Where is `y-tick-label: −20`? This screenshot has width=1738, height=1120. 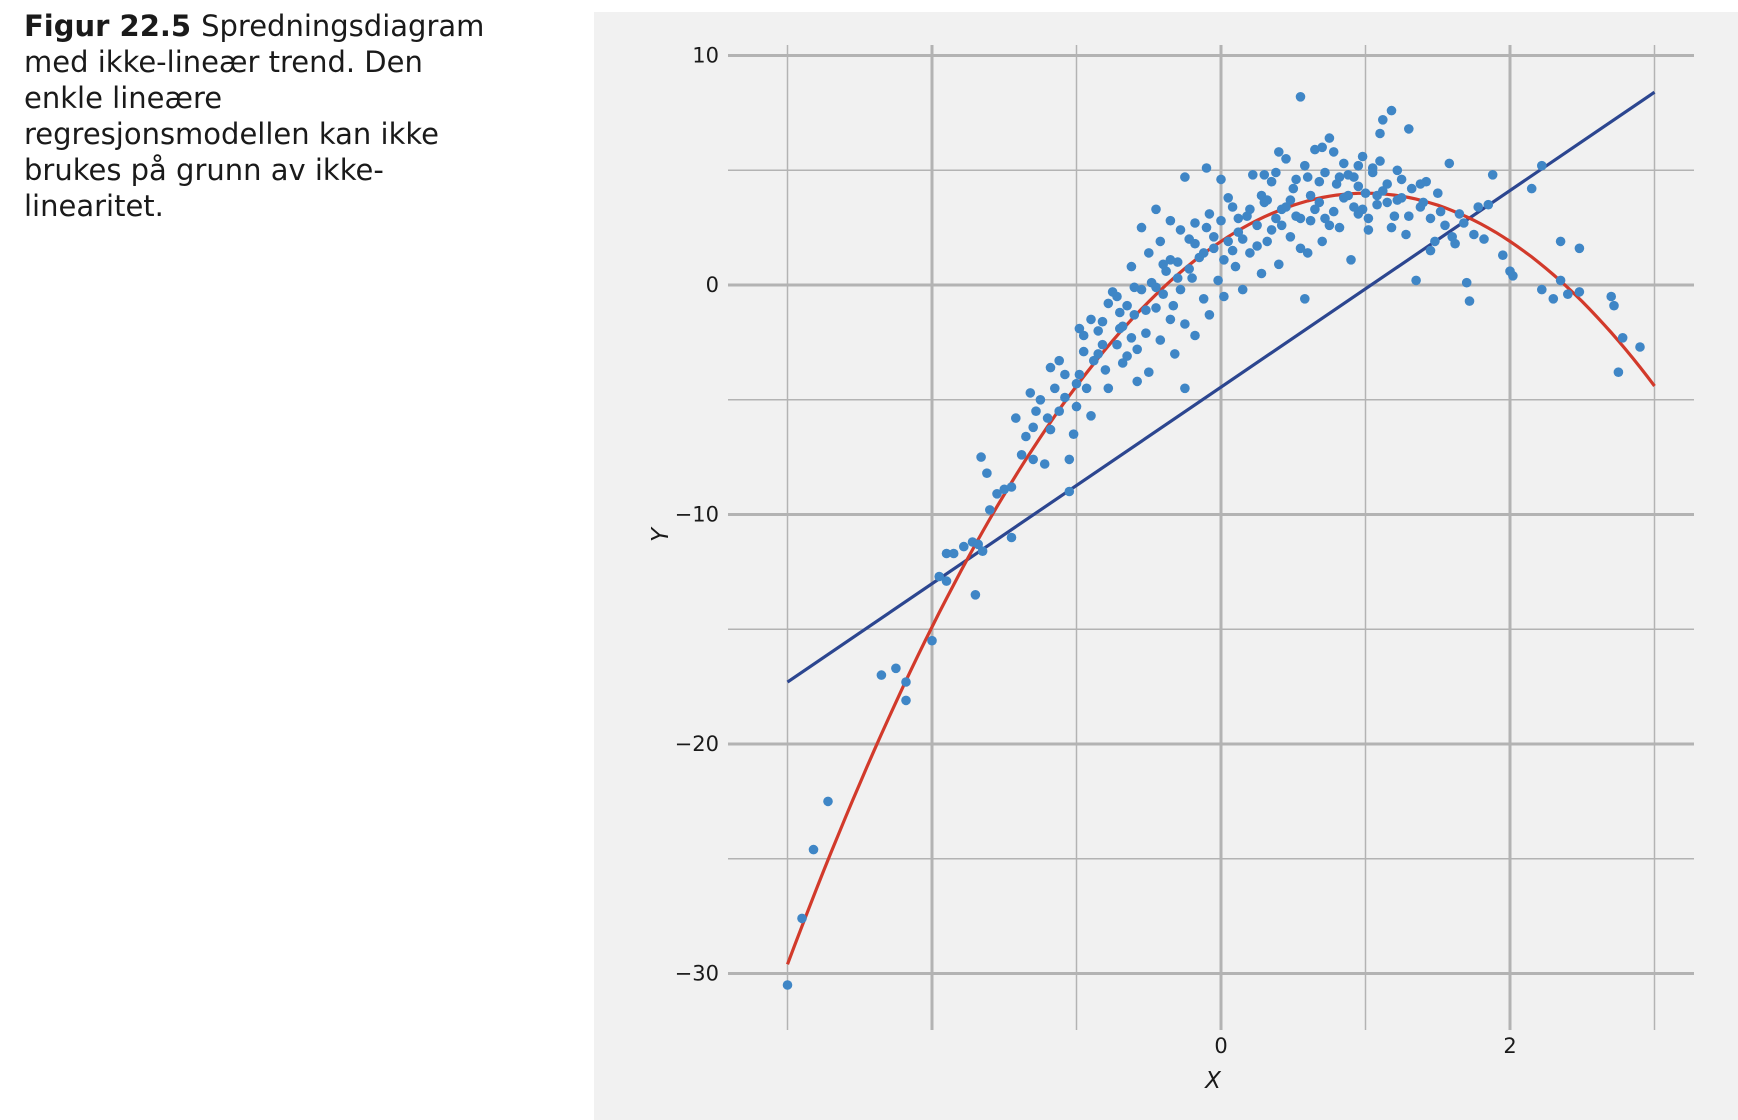 y-tick-label: −20 is located at coordinates (697, 744).